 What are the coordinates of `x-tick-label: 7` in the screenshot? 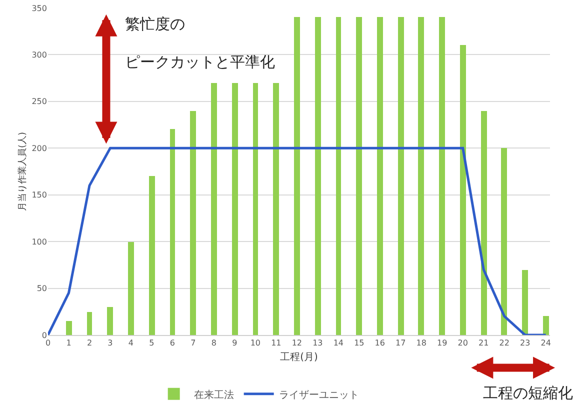 It's located at (193, 343).